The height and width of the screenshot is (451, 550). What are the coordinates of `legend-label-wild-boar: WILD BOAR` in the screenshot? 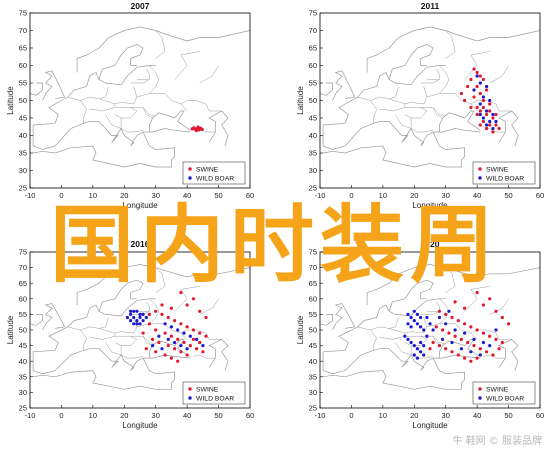 It's located at (215, 399).